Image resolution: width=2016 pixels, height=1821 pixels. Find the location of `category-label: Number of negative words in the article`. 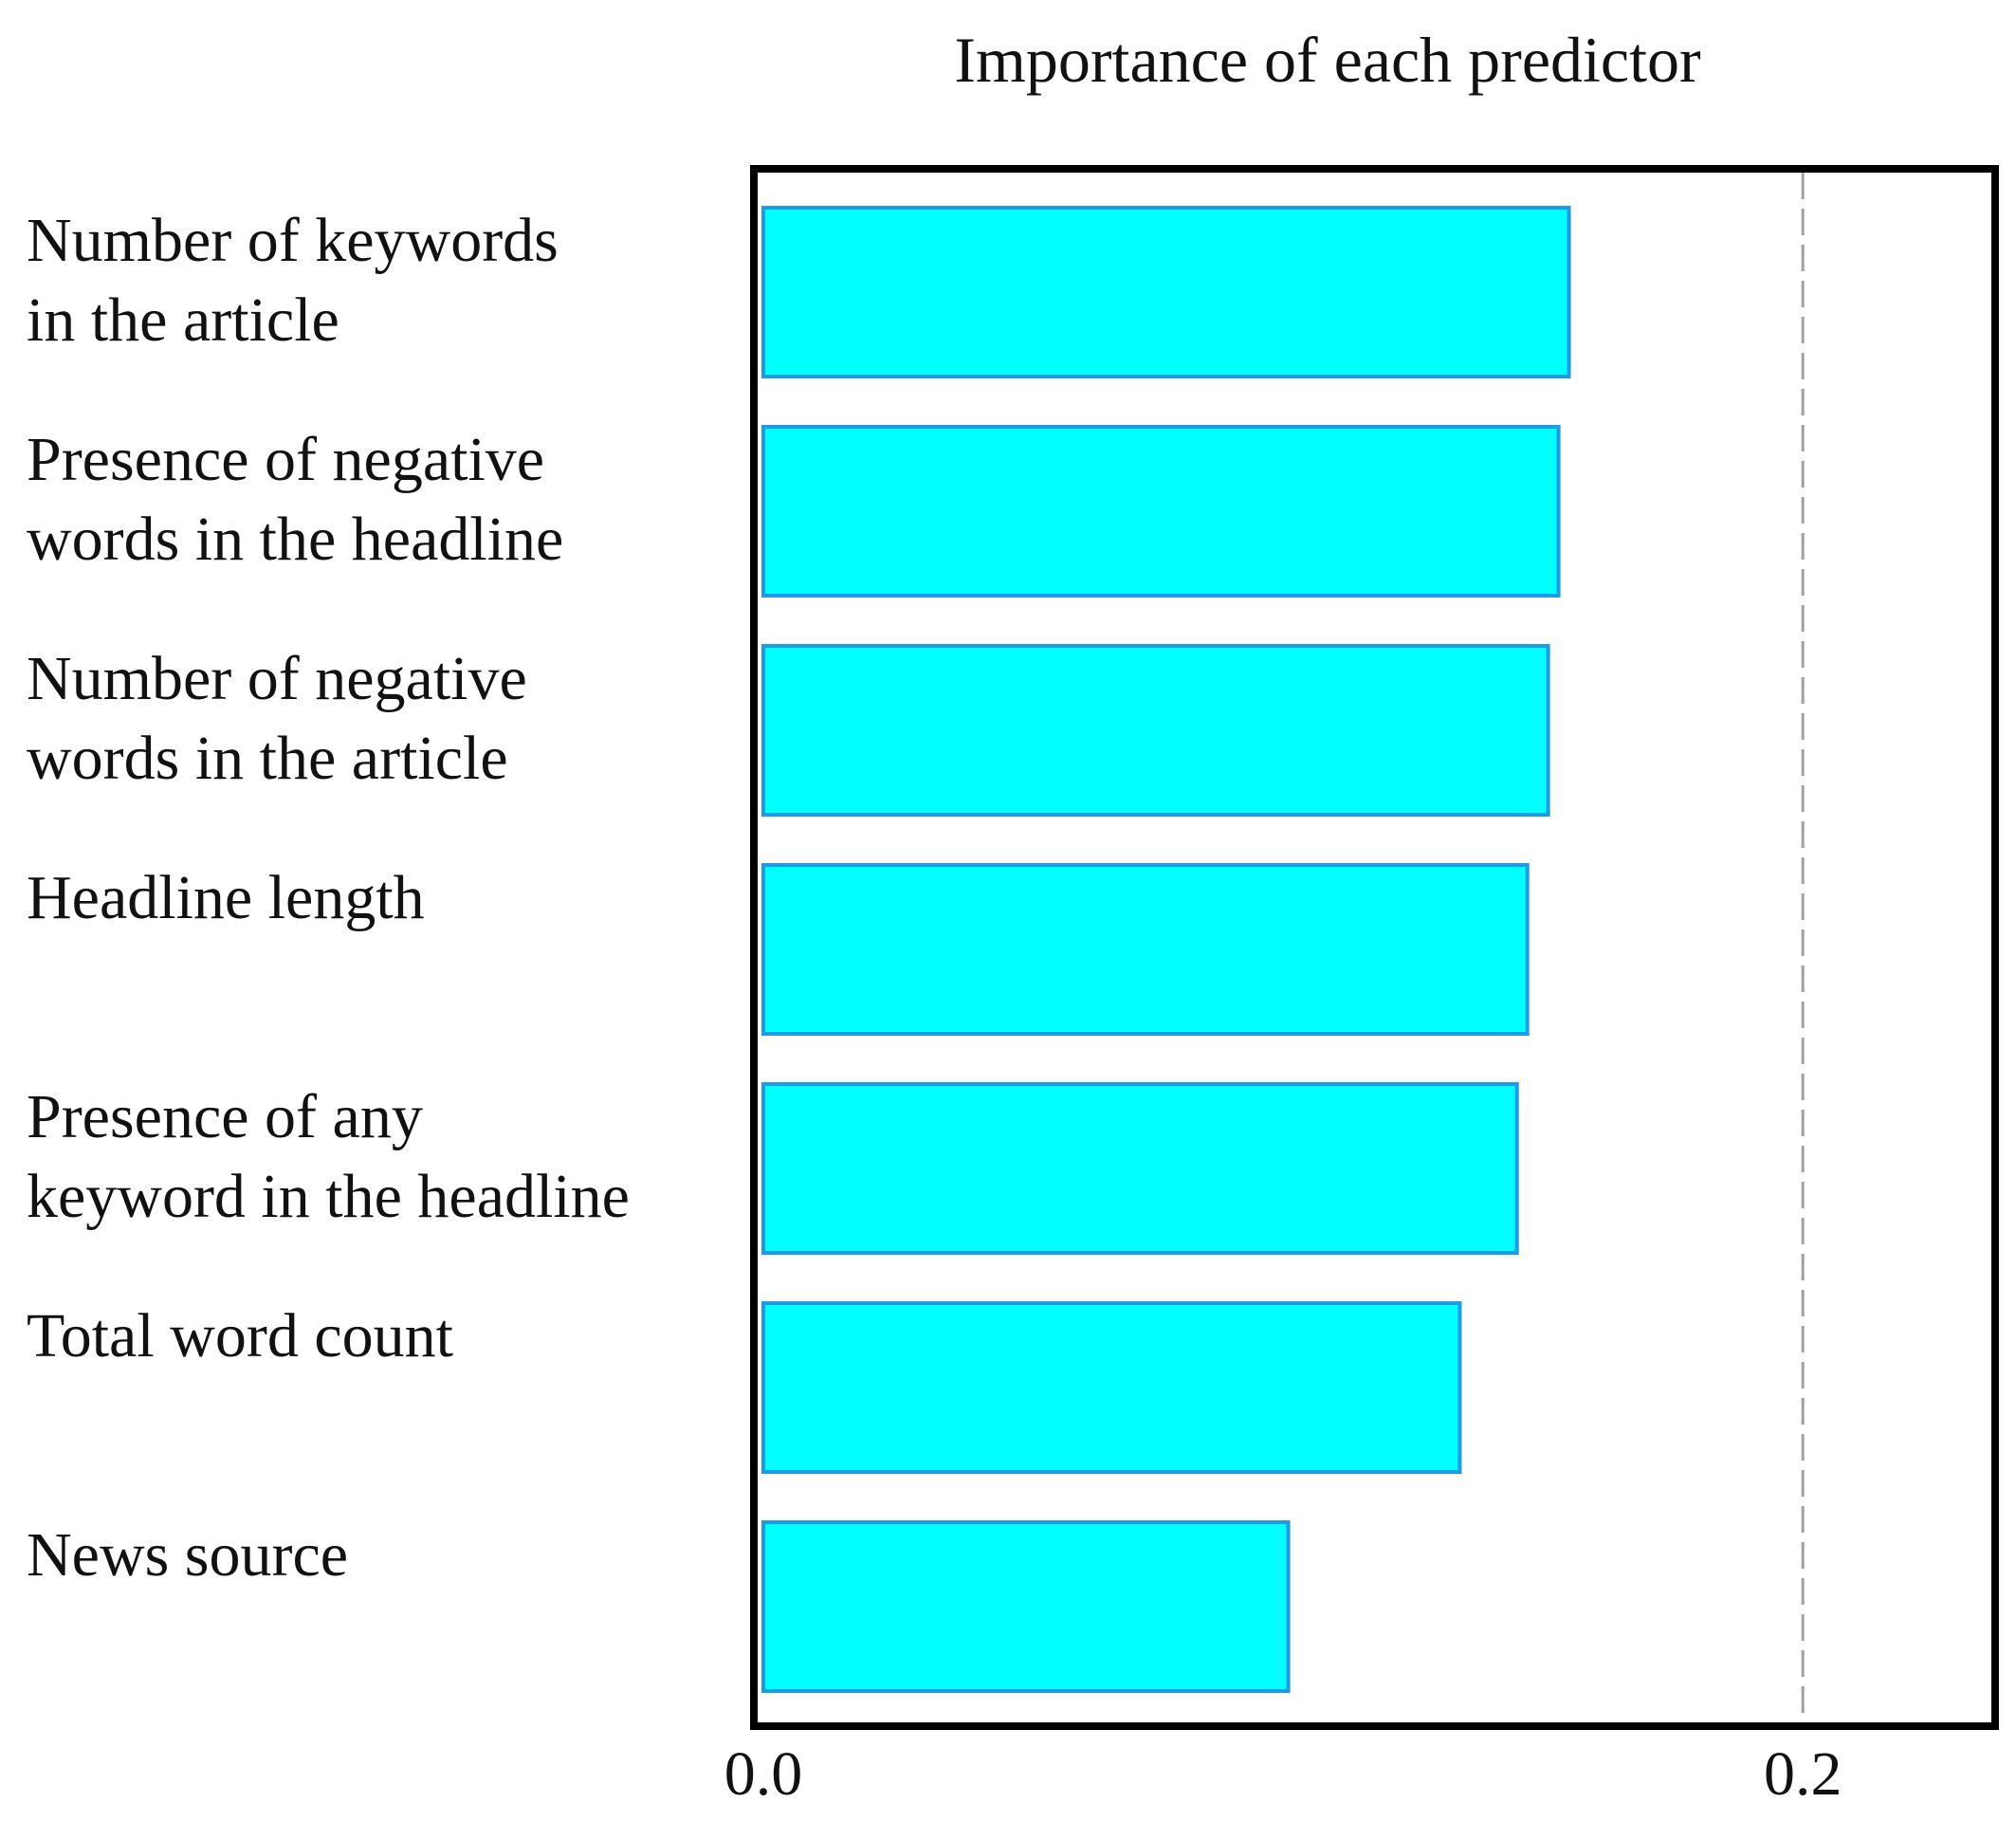

category-label: Number of negative words in the article is located at coordinates (277, 718).